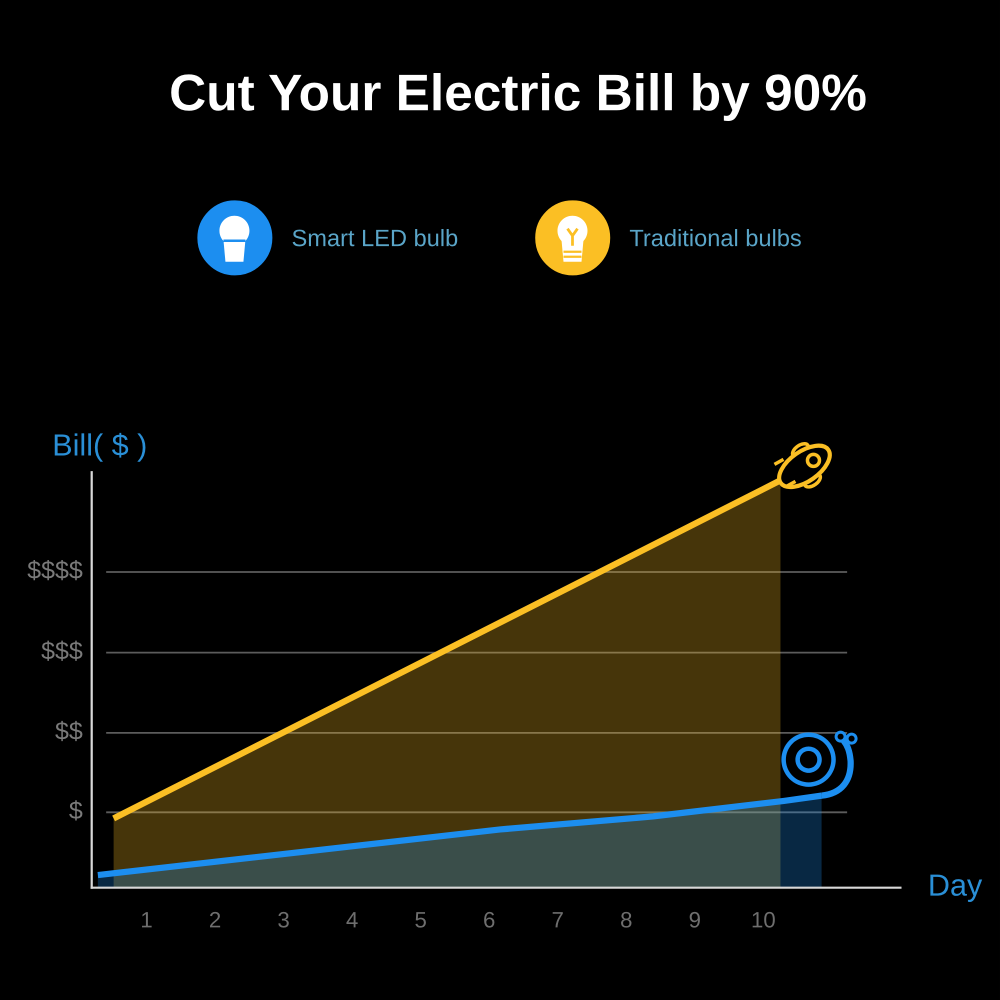 Image resolution: width=1000 pixels, height=1000 pixels. Describe the element at coordinates (54, 570) in the screenshot. I see `ref-line-label: $$$$` at that location.